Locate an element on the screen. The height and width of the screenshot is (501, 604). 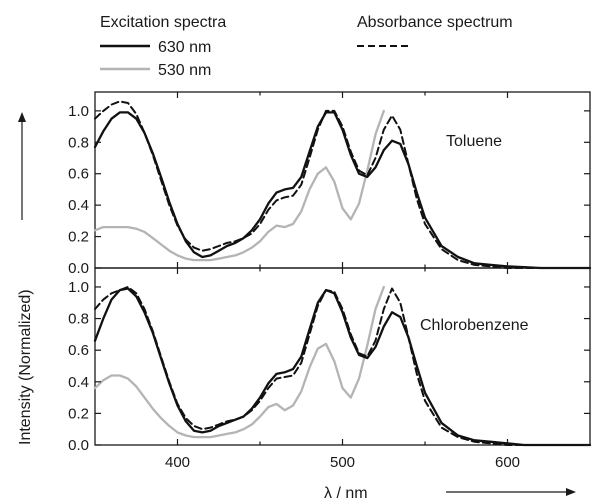
legend-label-530: 530 nm is located at coordinates (184, 70).